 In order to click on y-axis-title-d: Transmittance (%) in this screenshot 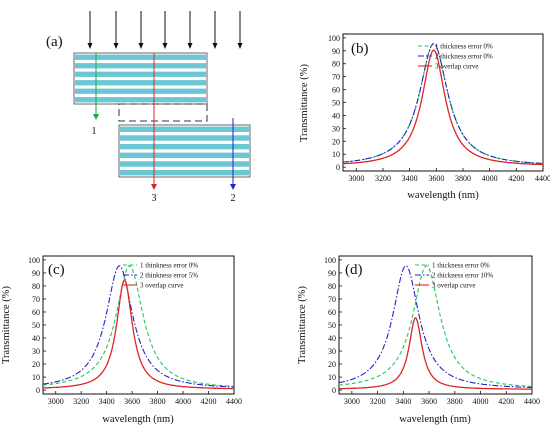, I will do `click(302, 324)`.